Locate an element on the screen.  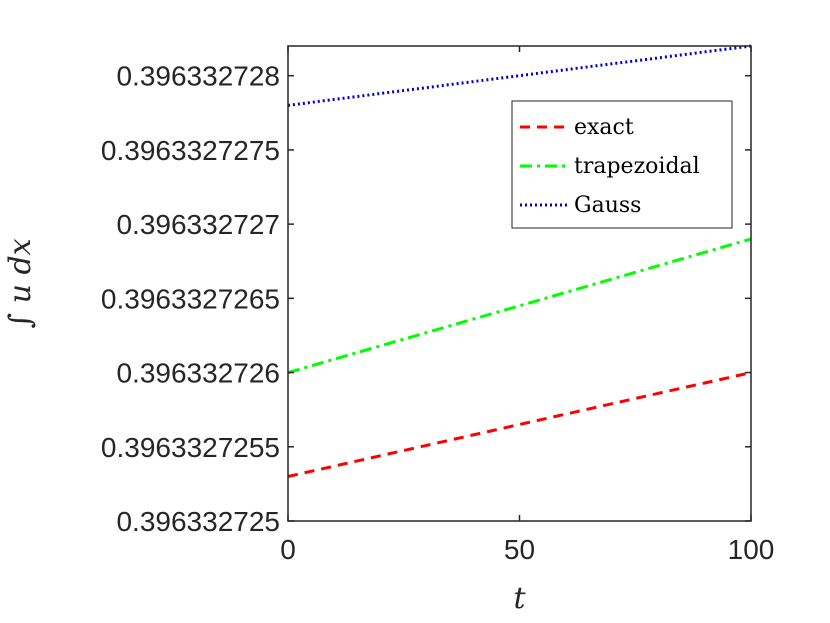
y-tick-label: 0.3963327275 is located at coordinates (190, 150).